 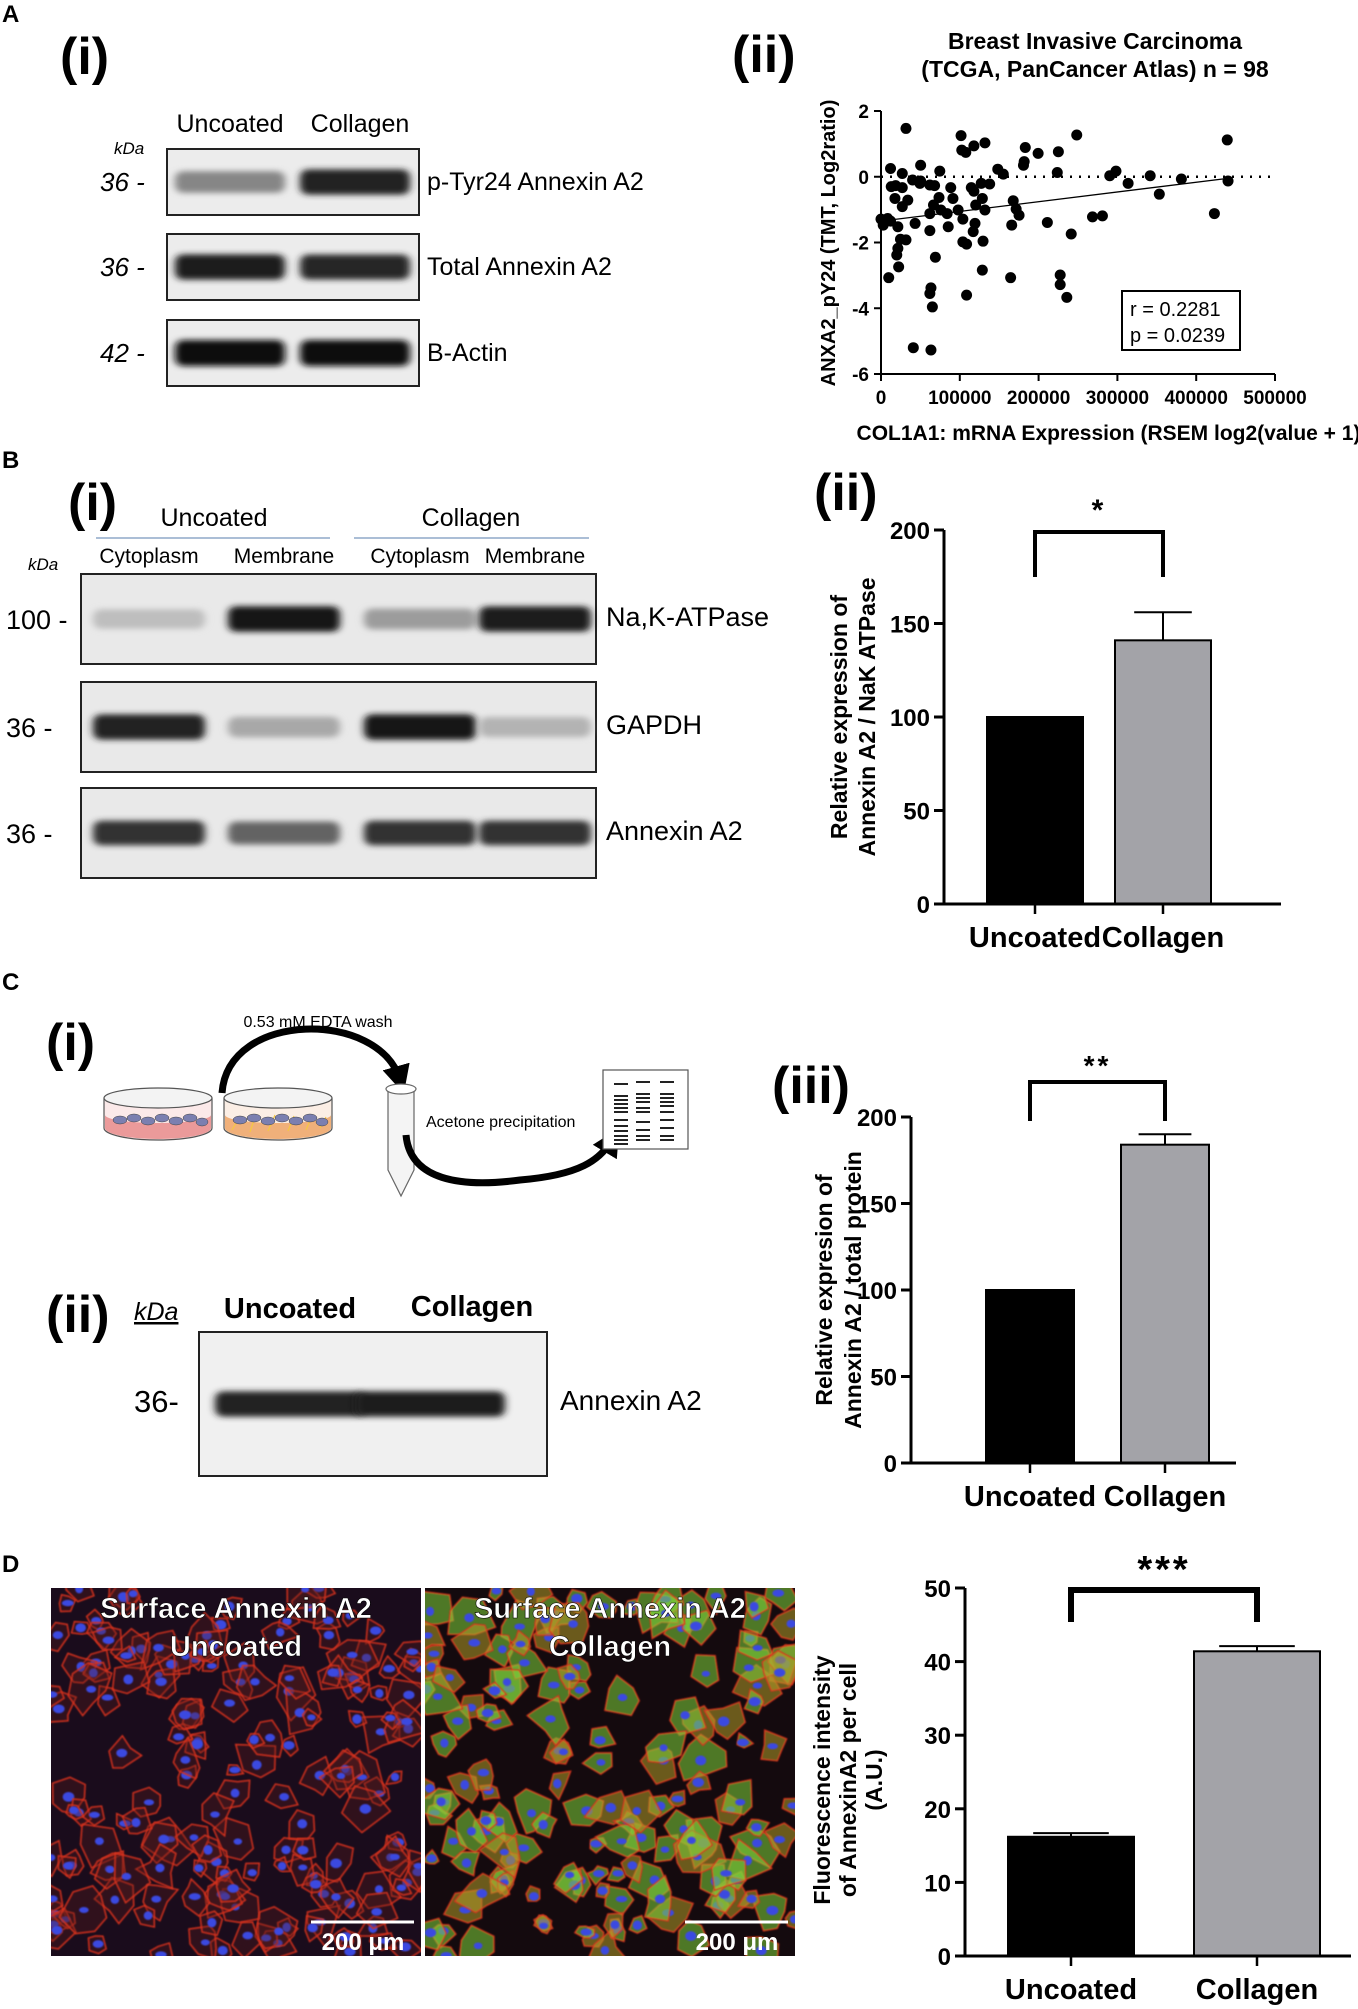 I want to click on molecular-weight-marker: 36 -, so click(x=29, y=728).